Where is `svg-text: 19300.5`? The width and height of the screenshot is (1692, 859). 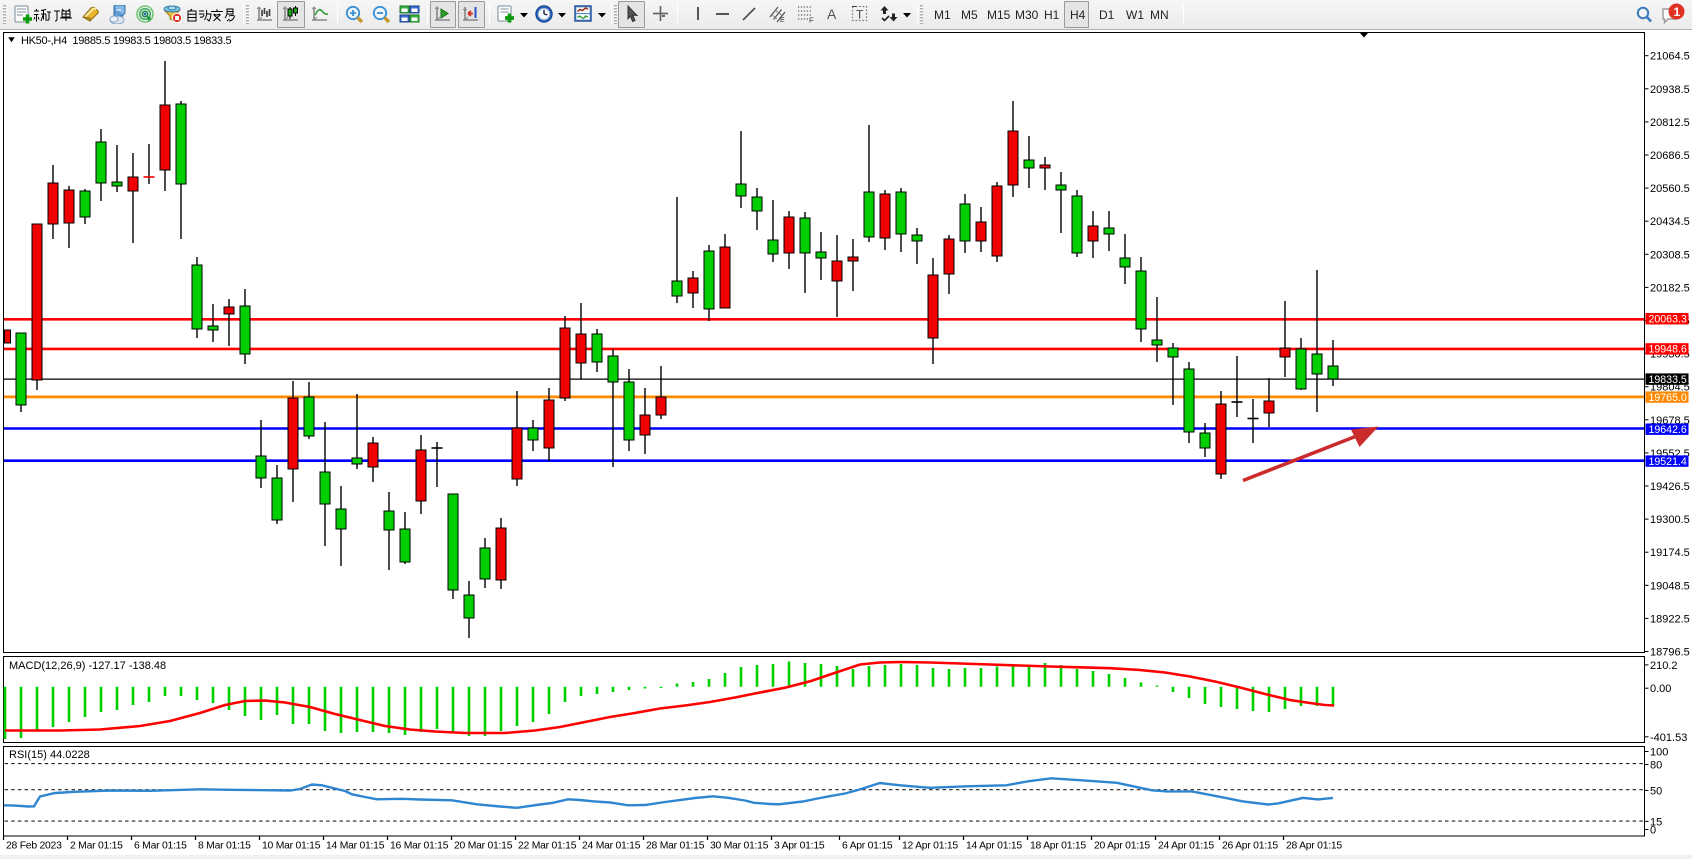 svg-text: 19300.5 is located at coordinates (1670, 520).